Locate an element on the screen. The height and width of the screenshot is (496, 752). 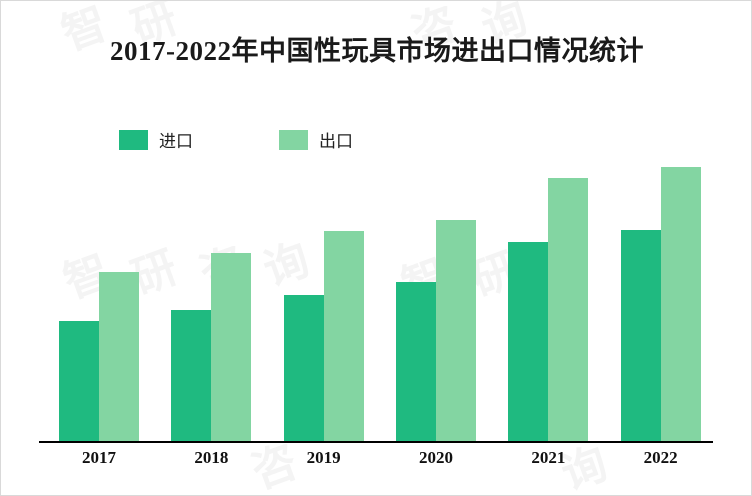
x-axis-tick-label: 2018 is located at coordinates (211, 457).